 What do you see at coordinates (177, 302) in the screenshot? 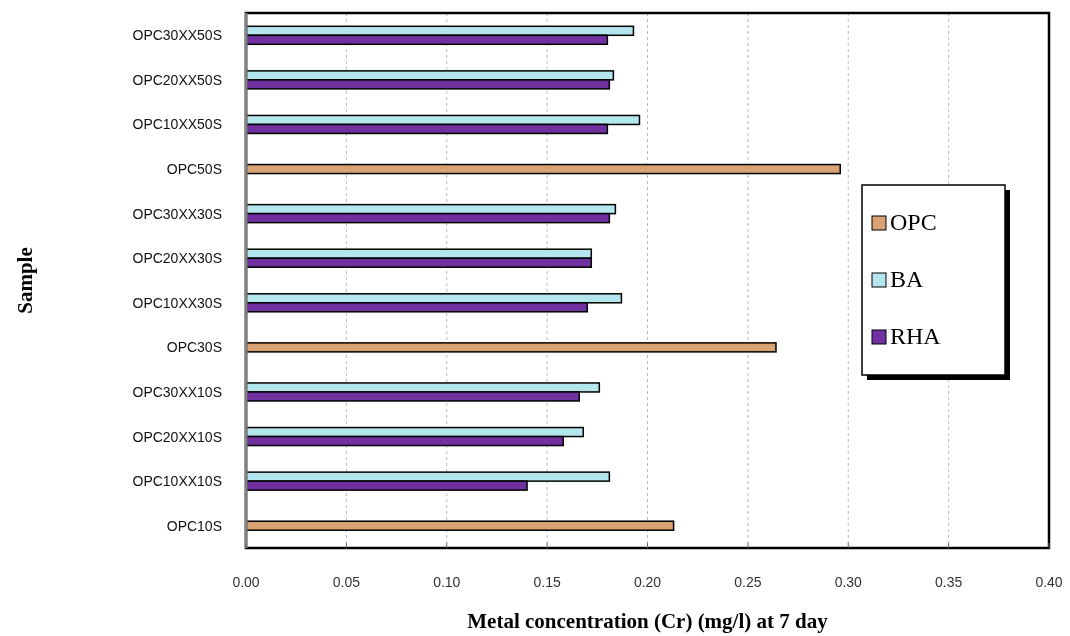
I see `y-tick-label: OPC10XX30S` at bounding box center [177, 302].